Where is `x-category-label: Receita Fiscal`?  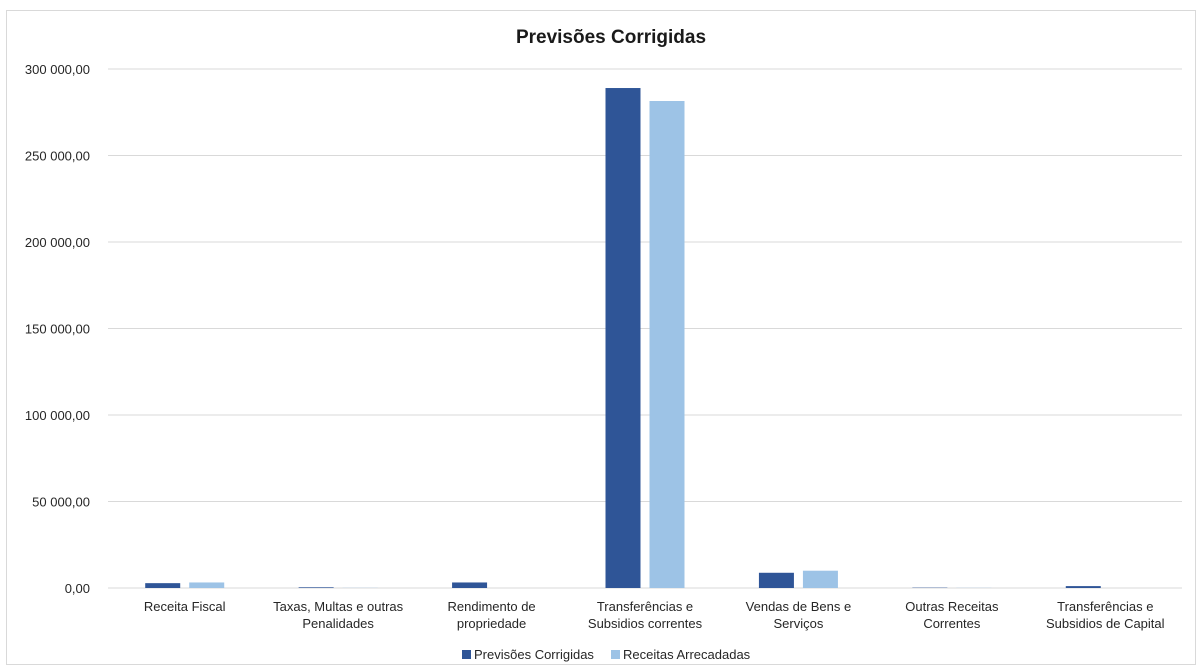
x-category-label: Receita Fiscal is located at coordinates (185, 606).